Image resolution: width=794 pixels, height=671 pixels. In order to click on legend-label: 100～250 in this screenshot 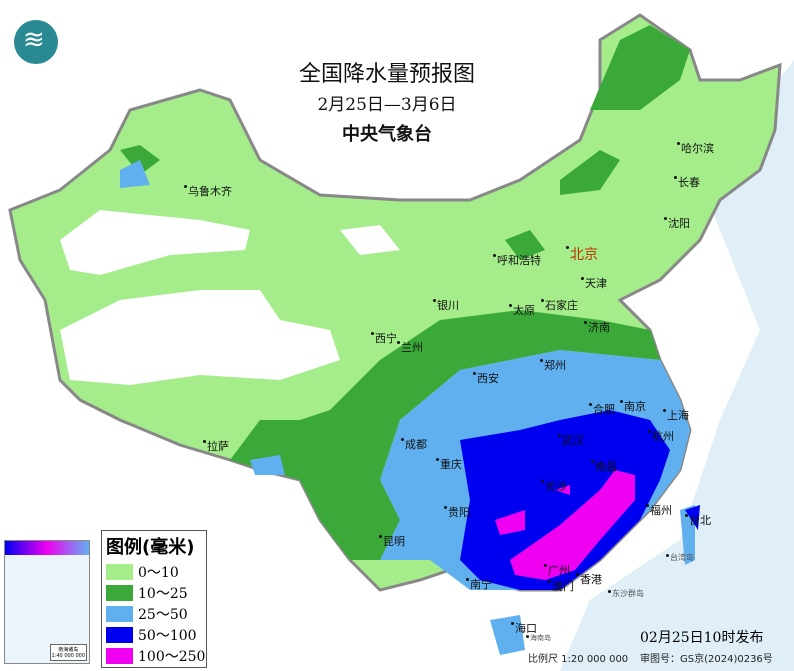, I will do `click(172, 656)`.